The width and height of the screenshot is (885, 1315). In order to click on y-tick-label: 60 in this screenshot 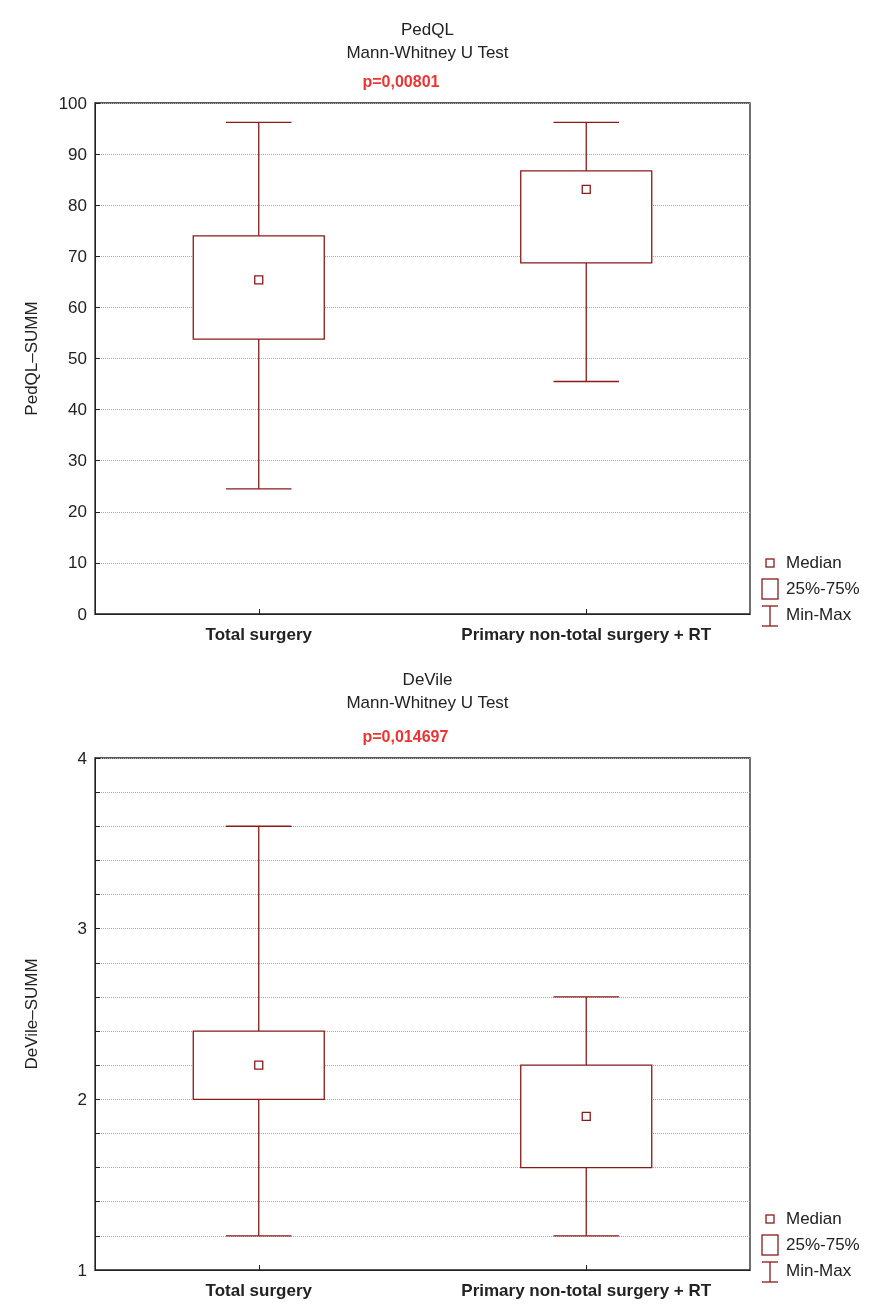, I will do `click(77, 307)`.